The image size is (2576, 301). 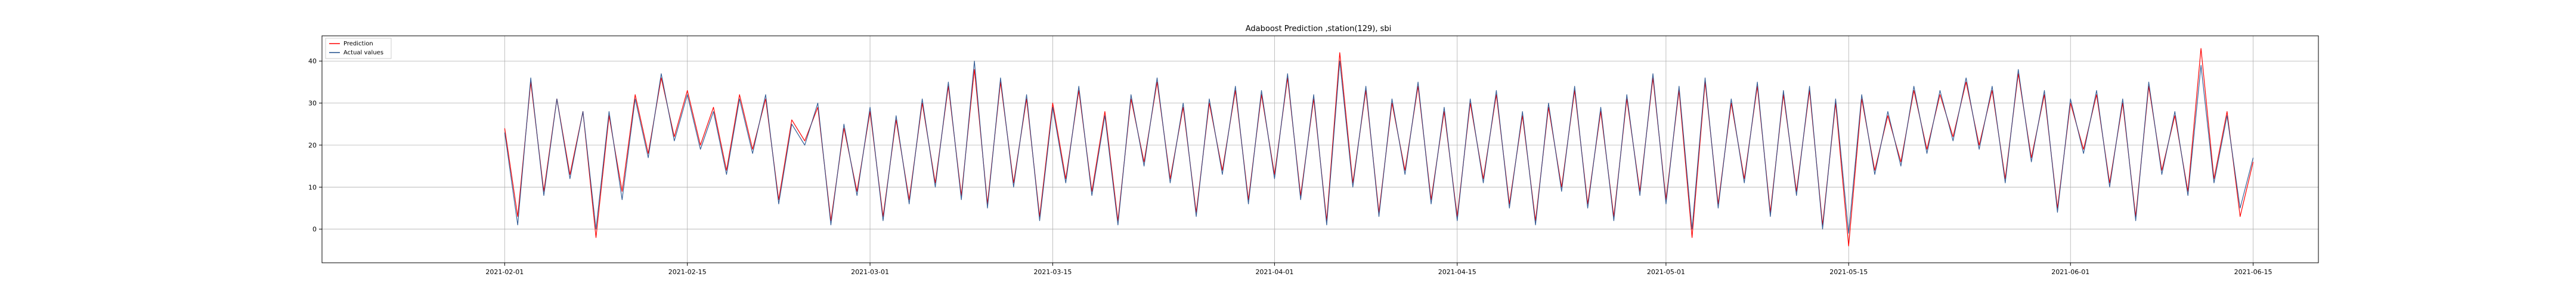 What do you see at coordinates (870, 272) in the screenshot?
I see `x-tick-label: 2021-03-01` at bounding box center [870, 272].